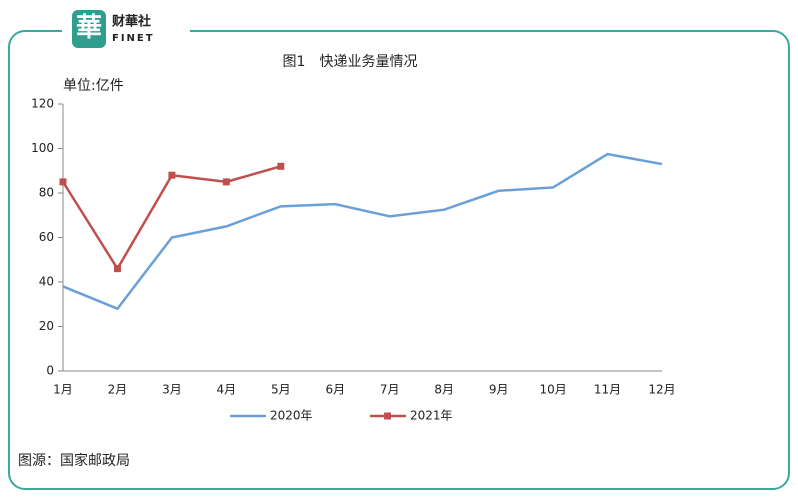 The image size is (798, 497). I want to click on y-tick-label: 100, so click(42, 148).